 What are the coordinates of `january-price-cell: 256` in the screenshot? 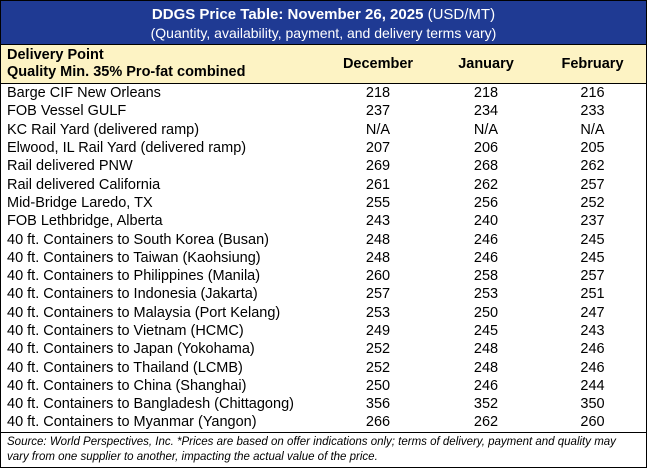 It's located at (486, 202).